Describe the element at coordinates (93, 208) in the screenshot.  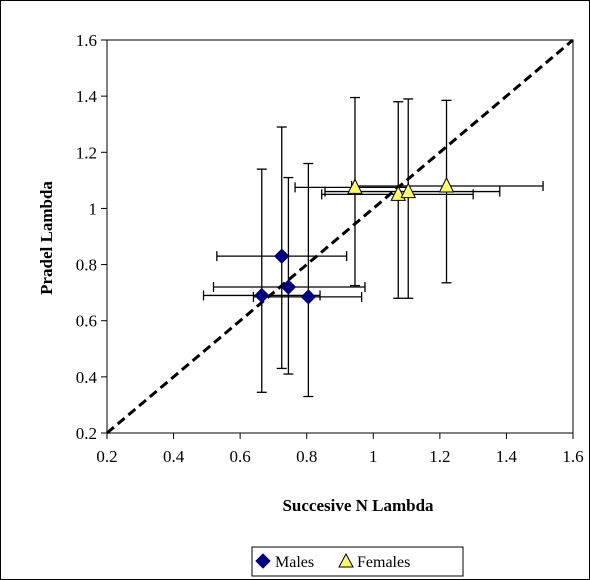
I see `y-tick-label: 1` at that location.